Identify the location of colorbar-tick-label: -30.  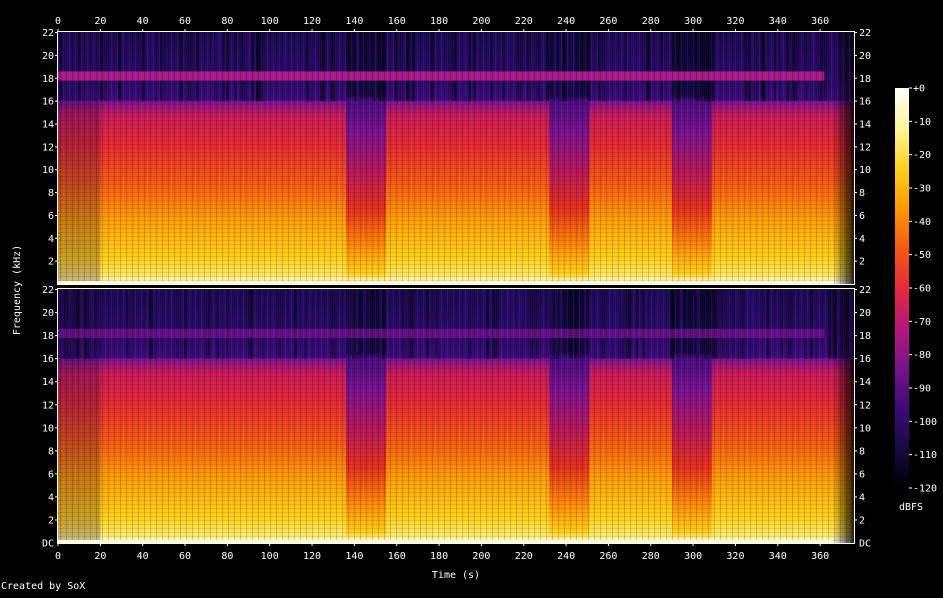
(922, 189).